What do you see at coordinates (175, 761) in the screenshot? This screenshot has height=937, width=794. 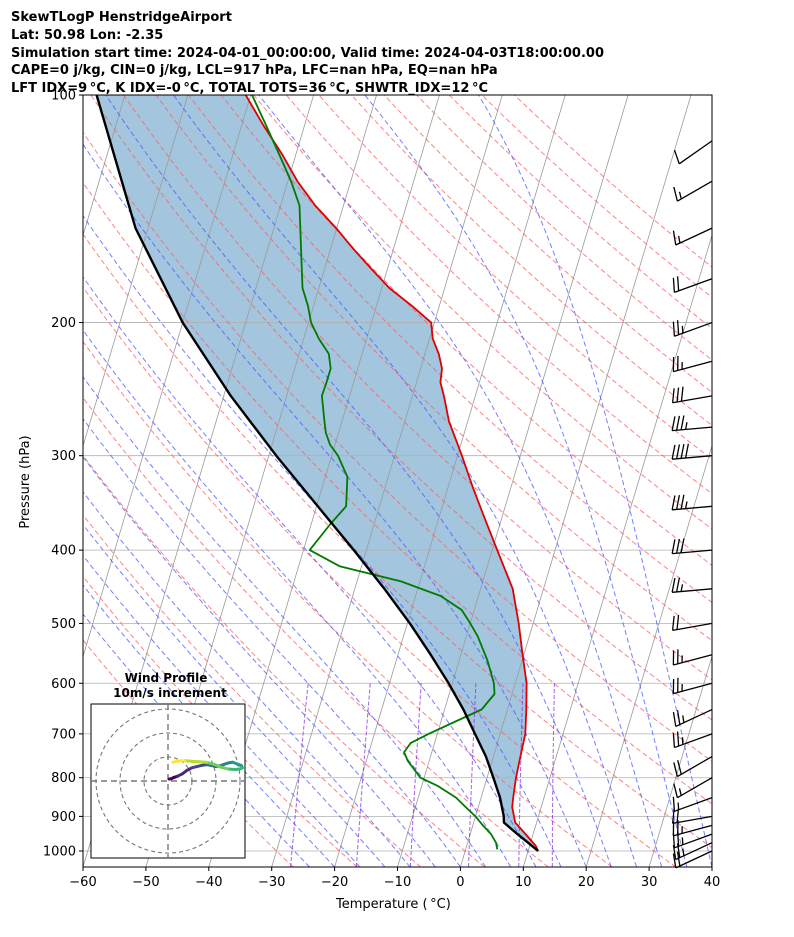 I see `hodograph-trace-segment` at bounding box center [175, 761].